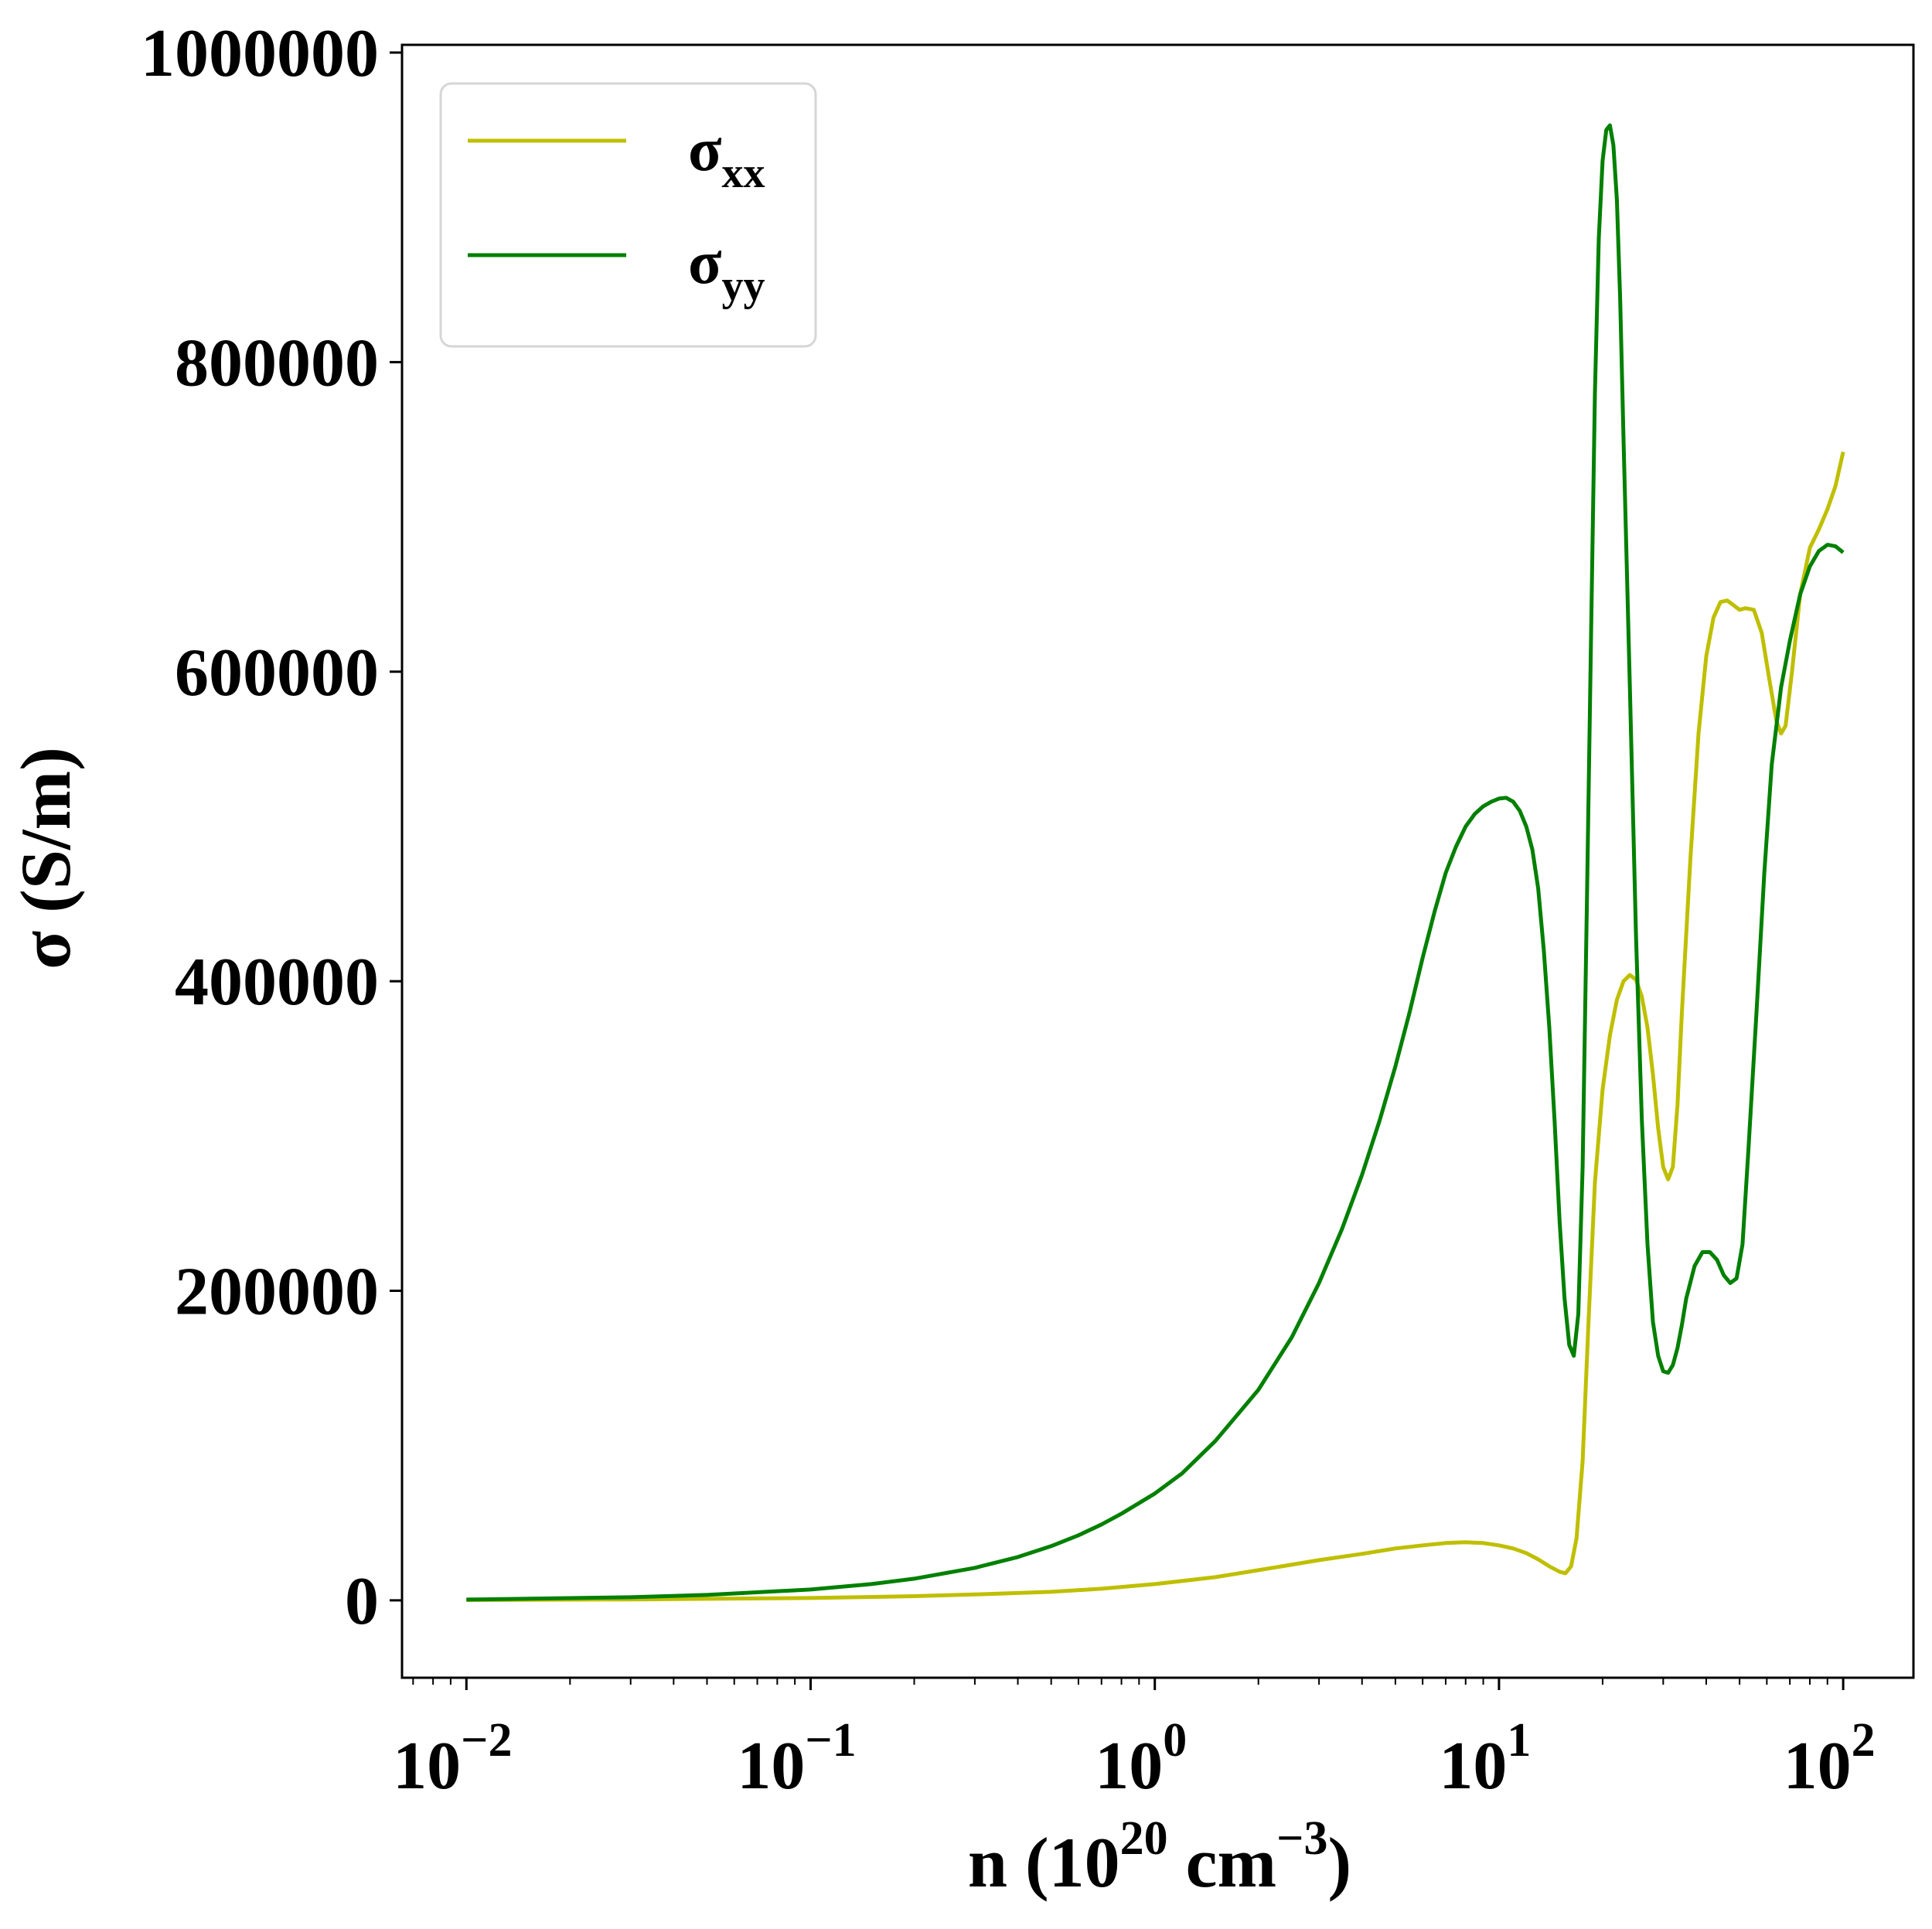 The image size is (1932, 1929). Describe the element at coordinates (705, 150) in the screenshot. I see `legend-label-sigma-xx-symbol: σ` at that location.